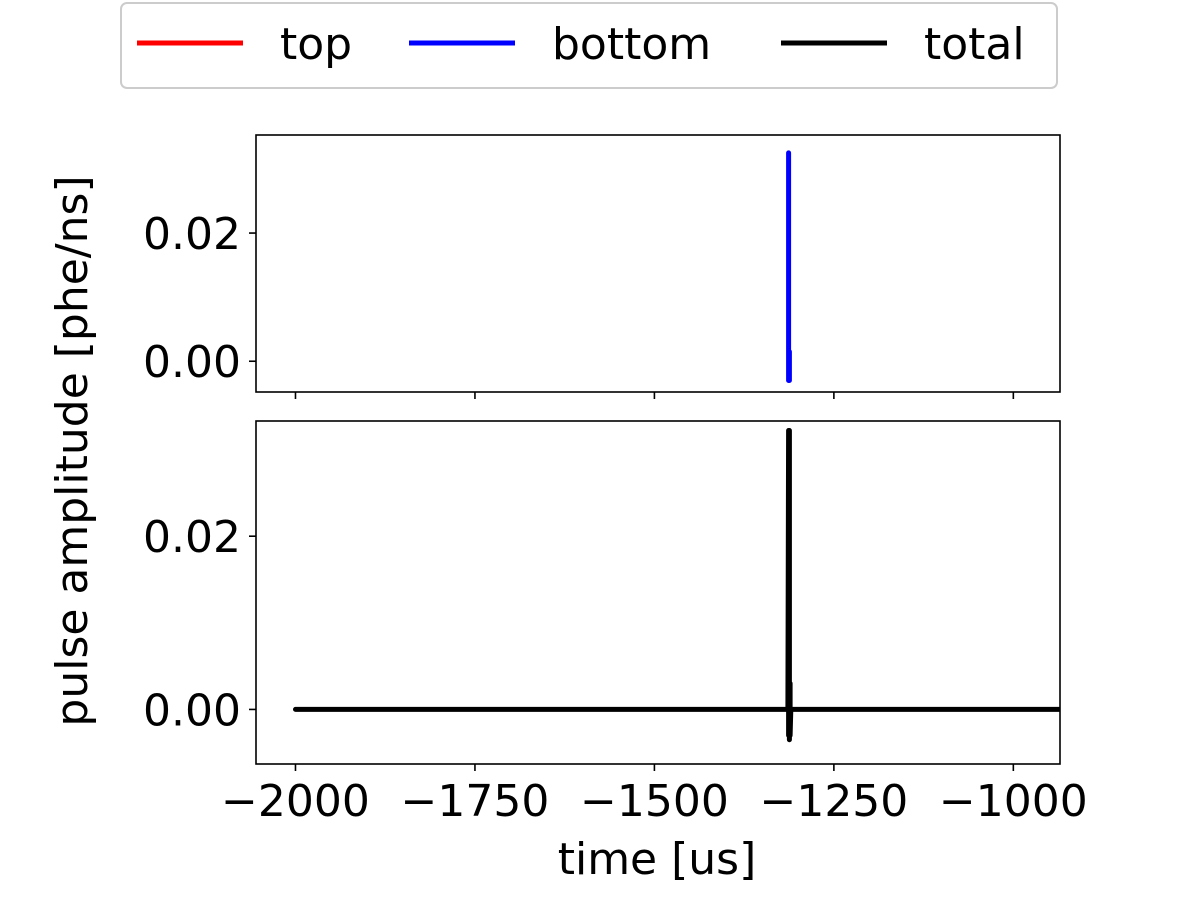 The image size is (1200, 900). What do you see at coordinates (789, 266) in the screenshot?
I see `series-line-bottom` at bounding box center [789, 266].